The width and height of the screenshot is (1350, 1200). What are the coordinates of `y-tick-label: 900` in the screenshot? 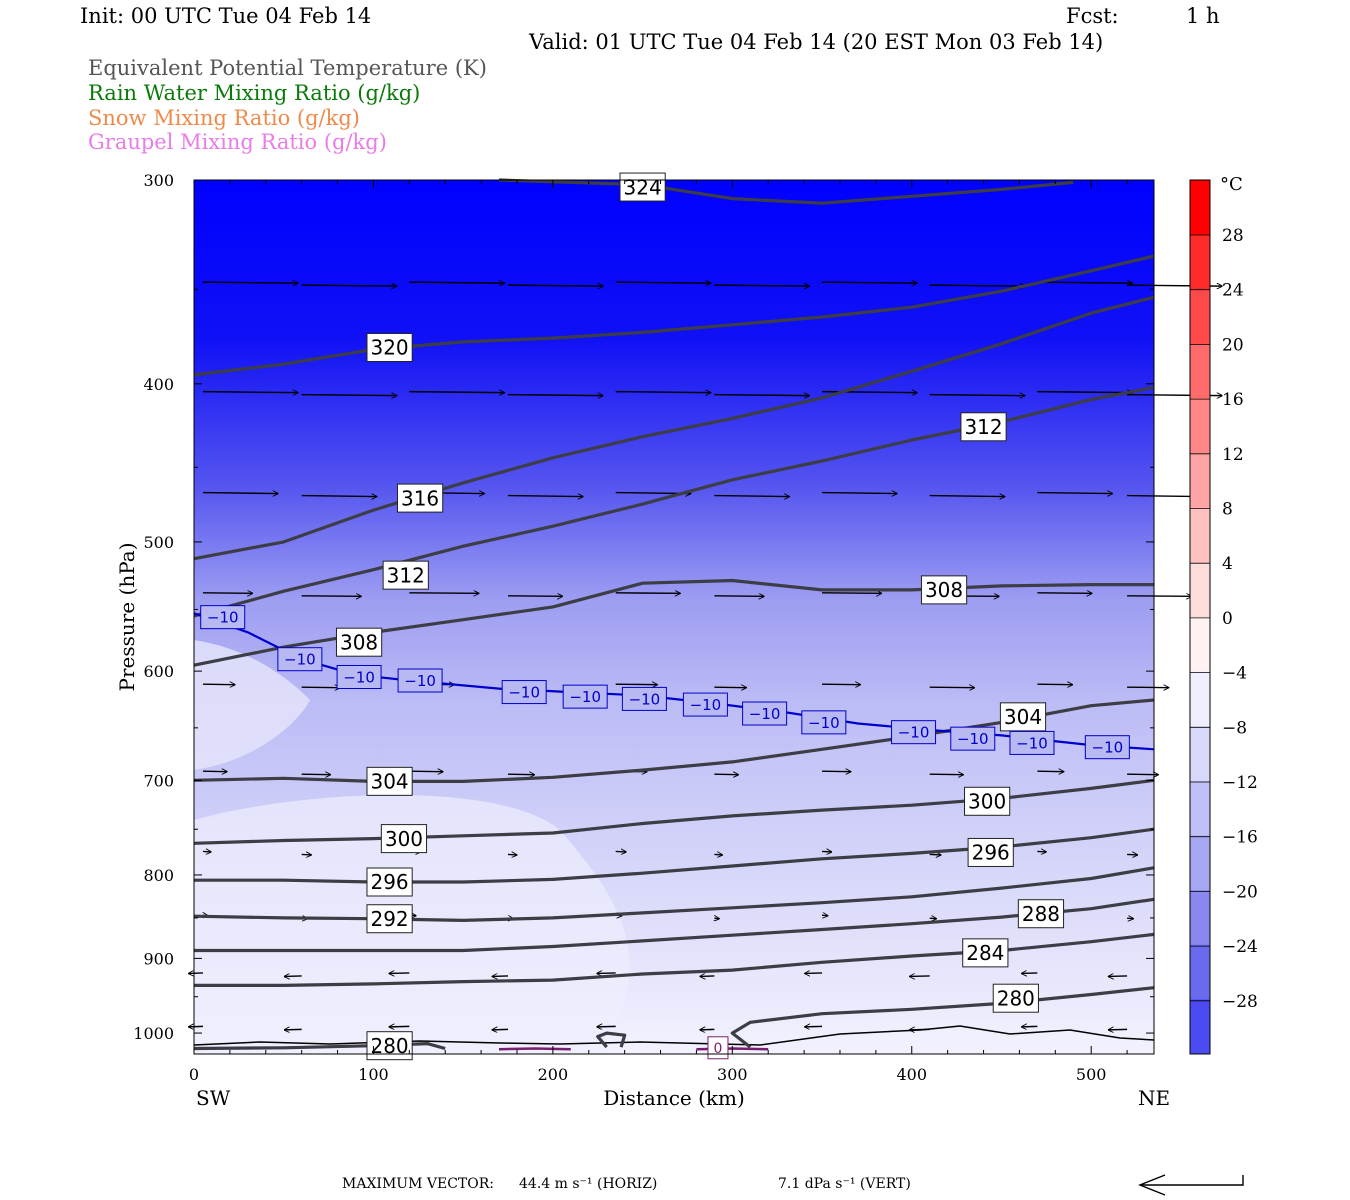 It's located at (158, 958).